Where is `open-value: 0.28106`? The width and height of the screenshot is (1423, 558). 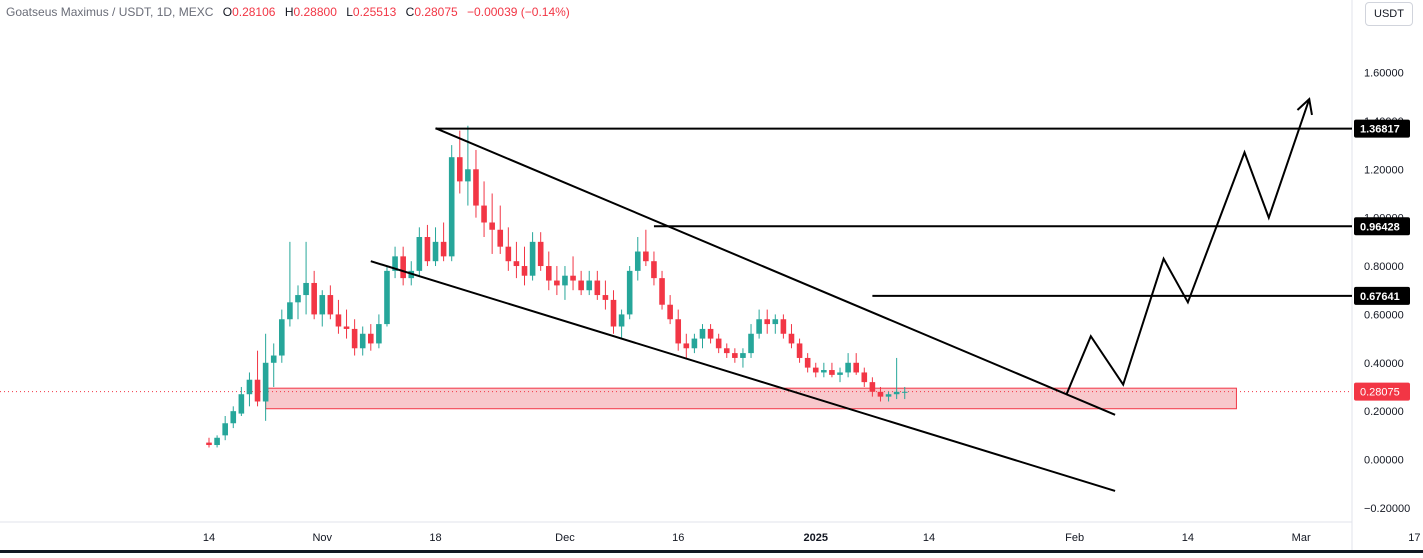 open-value: 0.28106 is located at coordinates (254, 12).